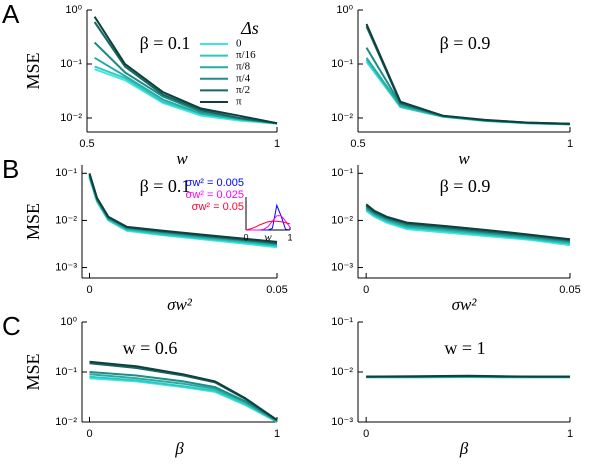  Describe the element at coordinates (10, 169) in the screenshot. I see `panel-letter: B` at that location.